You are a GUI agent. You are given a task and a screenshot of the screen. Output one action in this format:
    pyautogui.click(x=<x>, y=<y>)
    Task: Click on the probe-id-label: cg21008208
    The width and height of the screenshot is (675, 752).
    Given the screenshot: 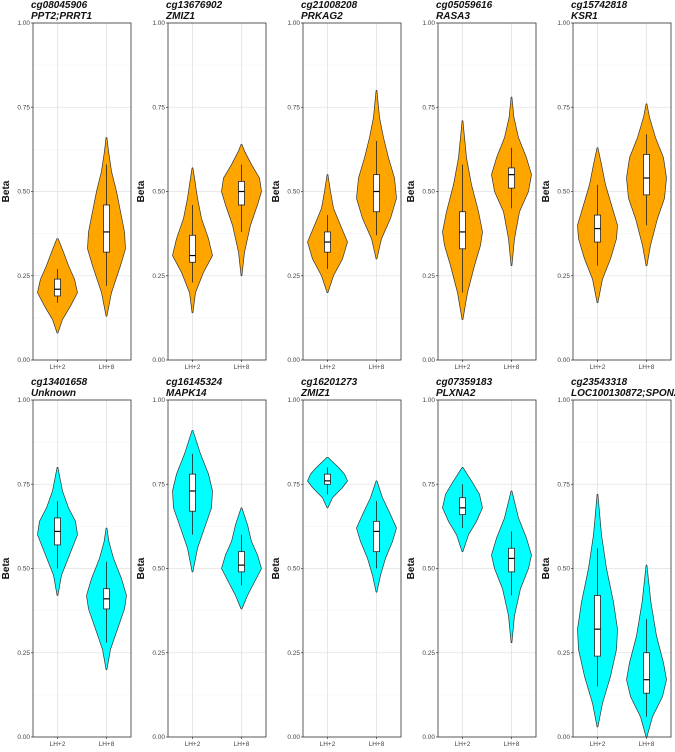 What is the action you would take?
    pyautogui.click(x=329, y=5)
    